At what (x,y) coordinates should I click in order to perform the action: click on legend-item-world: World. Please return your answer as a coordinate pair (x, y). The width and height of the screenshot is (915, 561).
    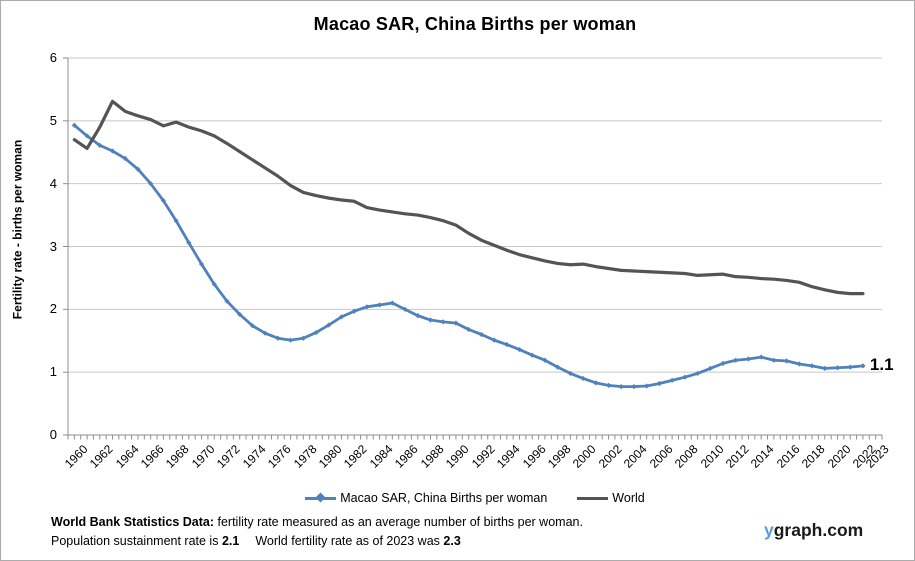
    Looking at the image, I should click on (611, 498).